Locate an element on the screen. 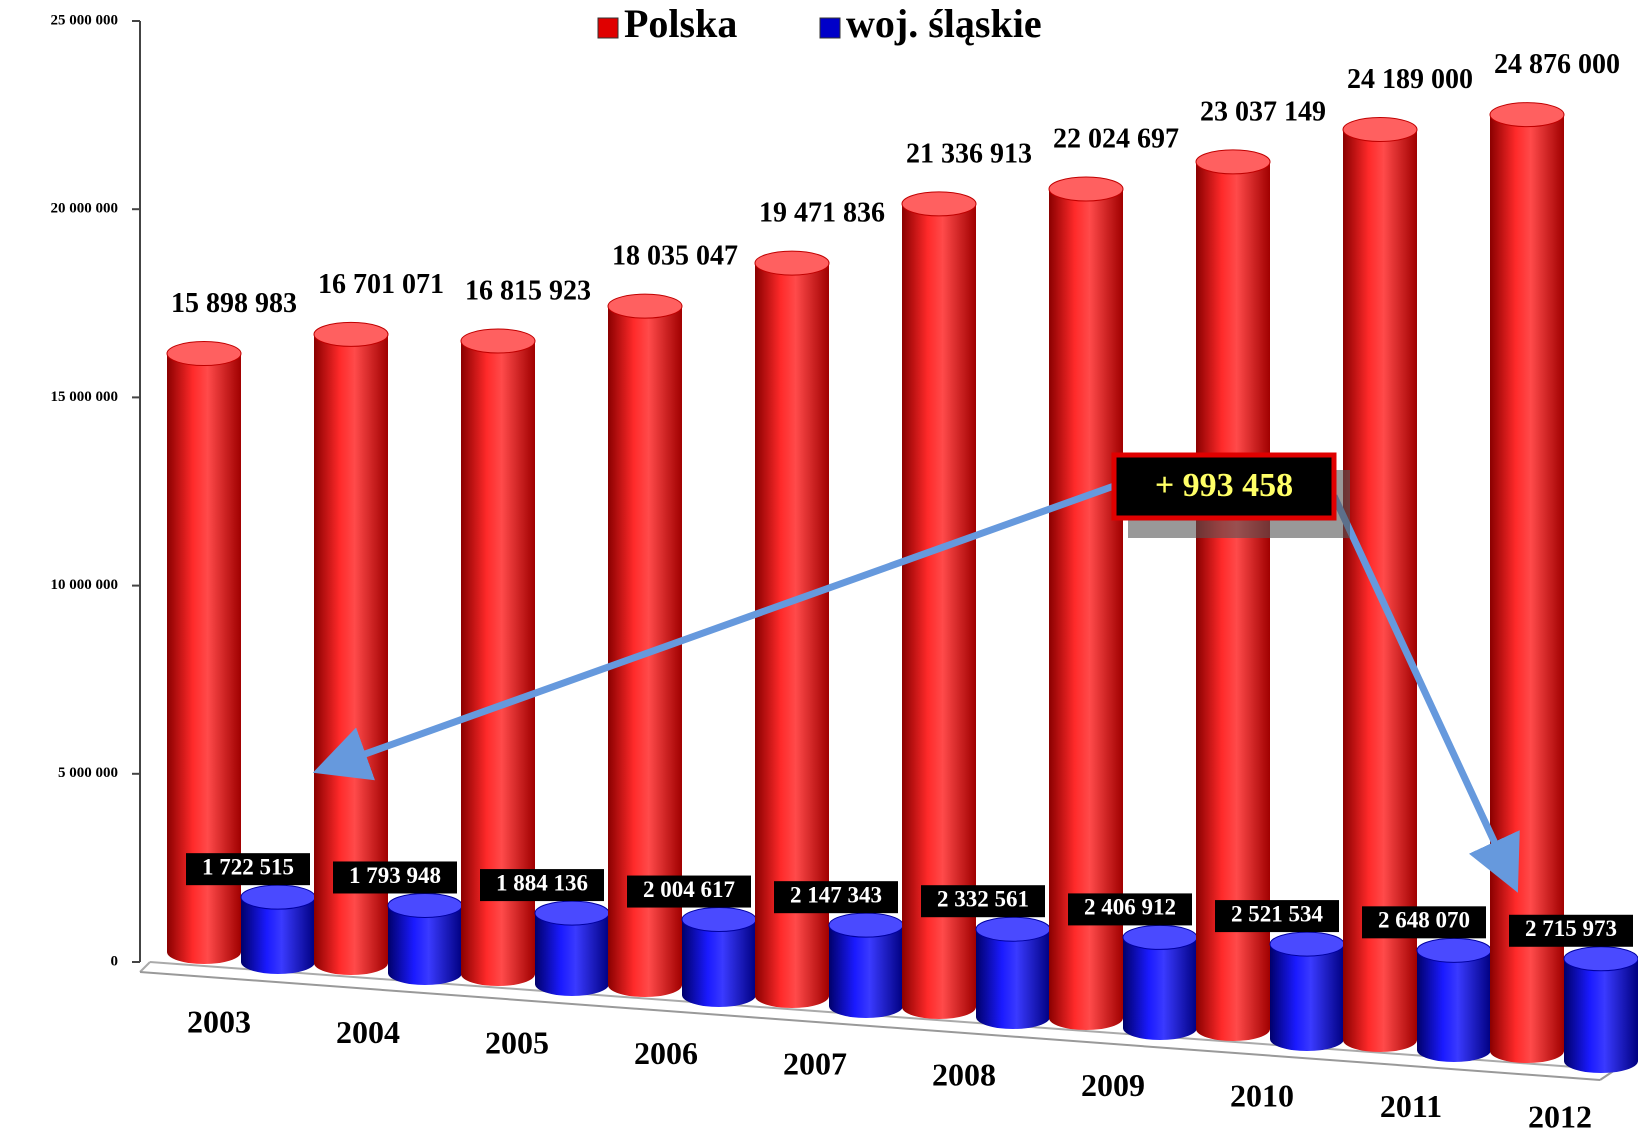 The image size is (1638, 1140). data-label: 15 898 983 is located at coordinates (234, 303).